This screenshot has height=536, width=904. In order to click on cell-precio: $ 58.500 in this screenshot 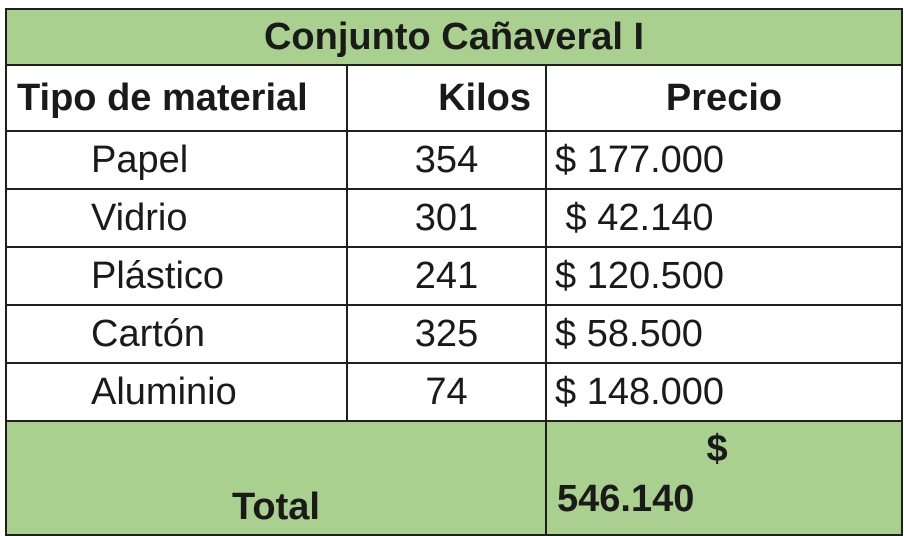, I will do `click(724, 334)`.